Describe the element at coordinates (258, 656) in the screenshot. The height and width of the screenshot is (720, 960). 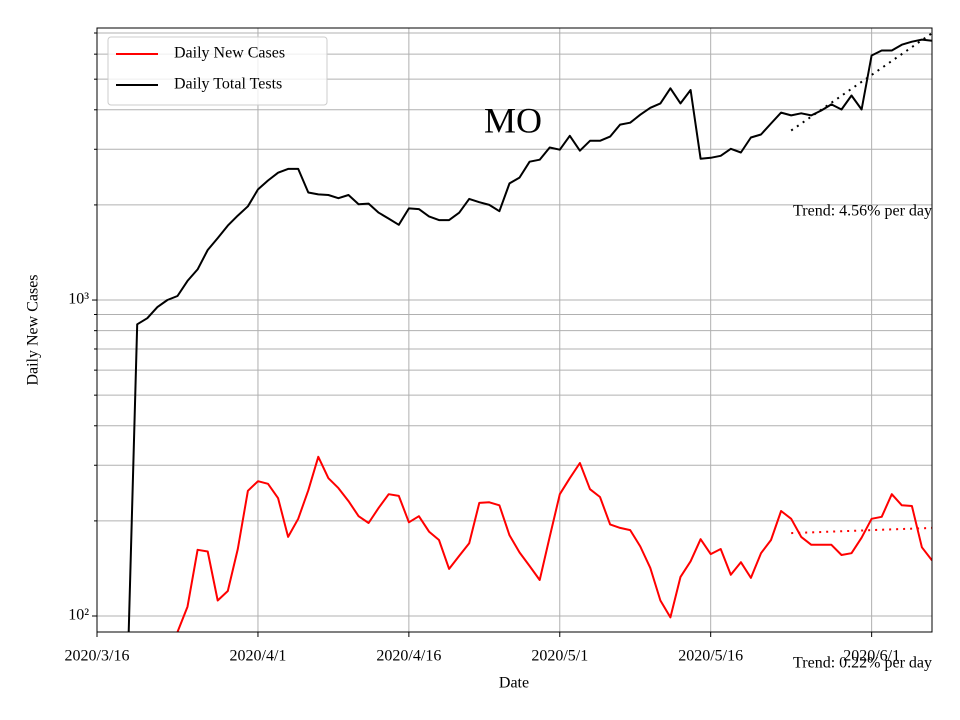
I see `x-tick-label: 2020/4/1` at that location.